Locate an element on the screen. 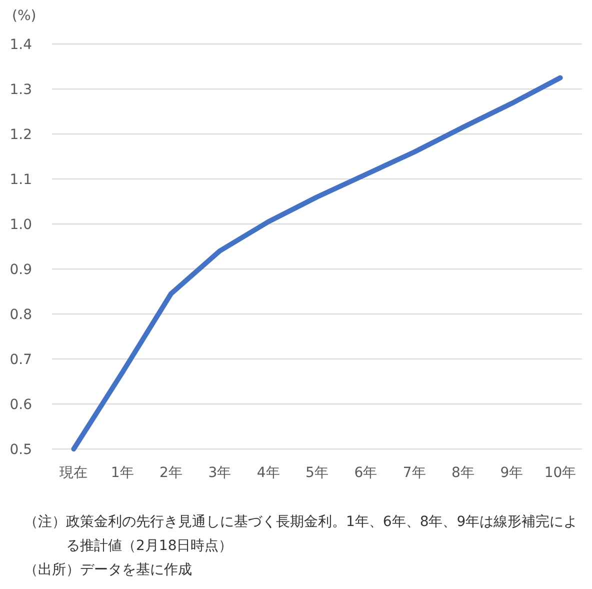 This screenshot has height=589, width=592. x-tick-label: 10年 is located at coordinates (560, 473).